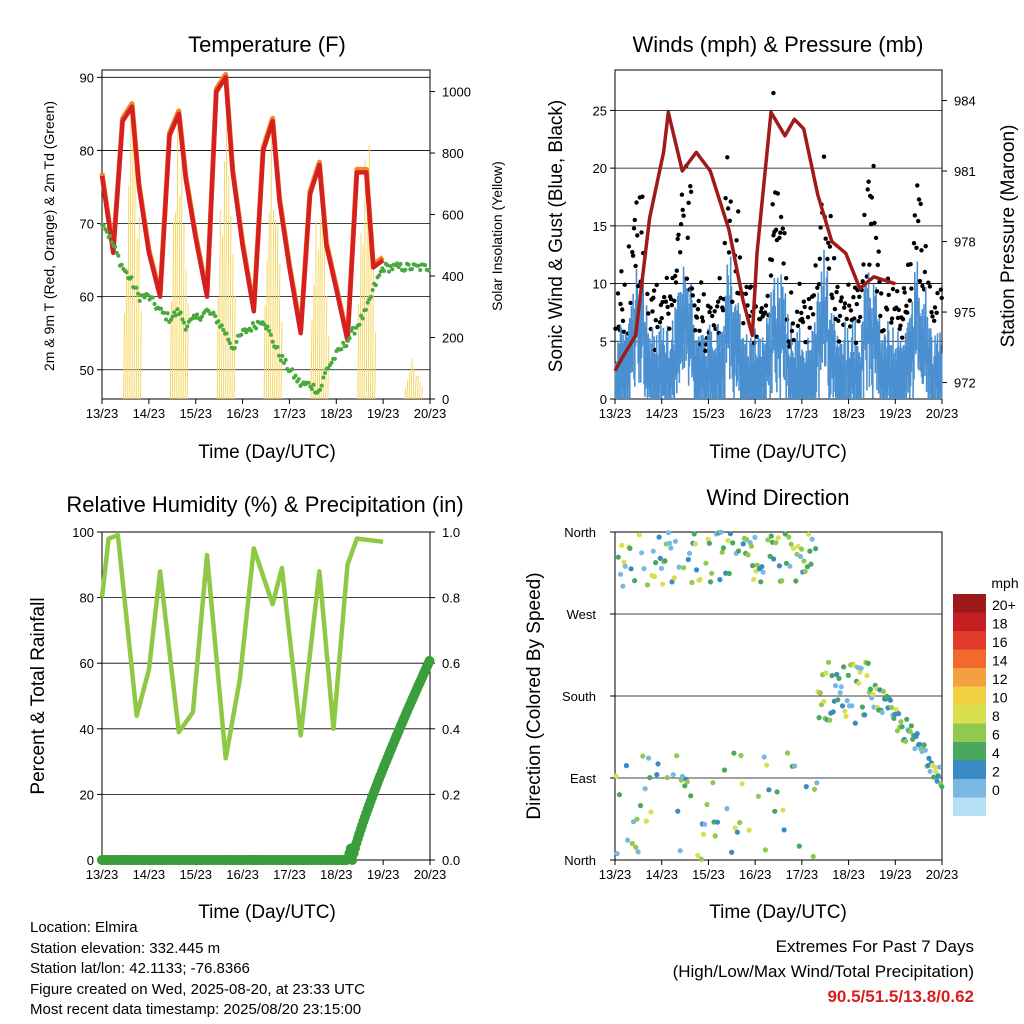 The image size is (1024, 1024). What do you see at coordinates (582, 614) in the screenshot?
I see `y-tick-label: West` at bounding box center [582, 614].